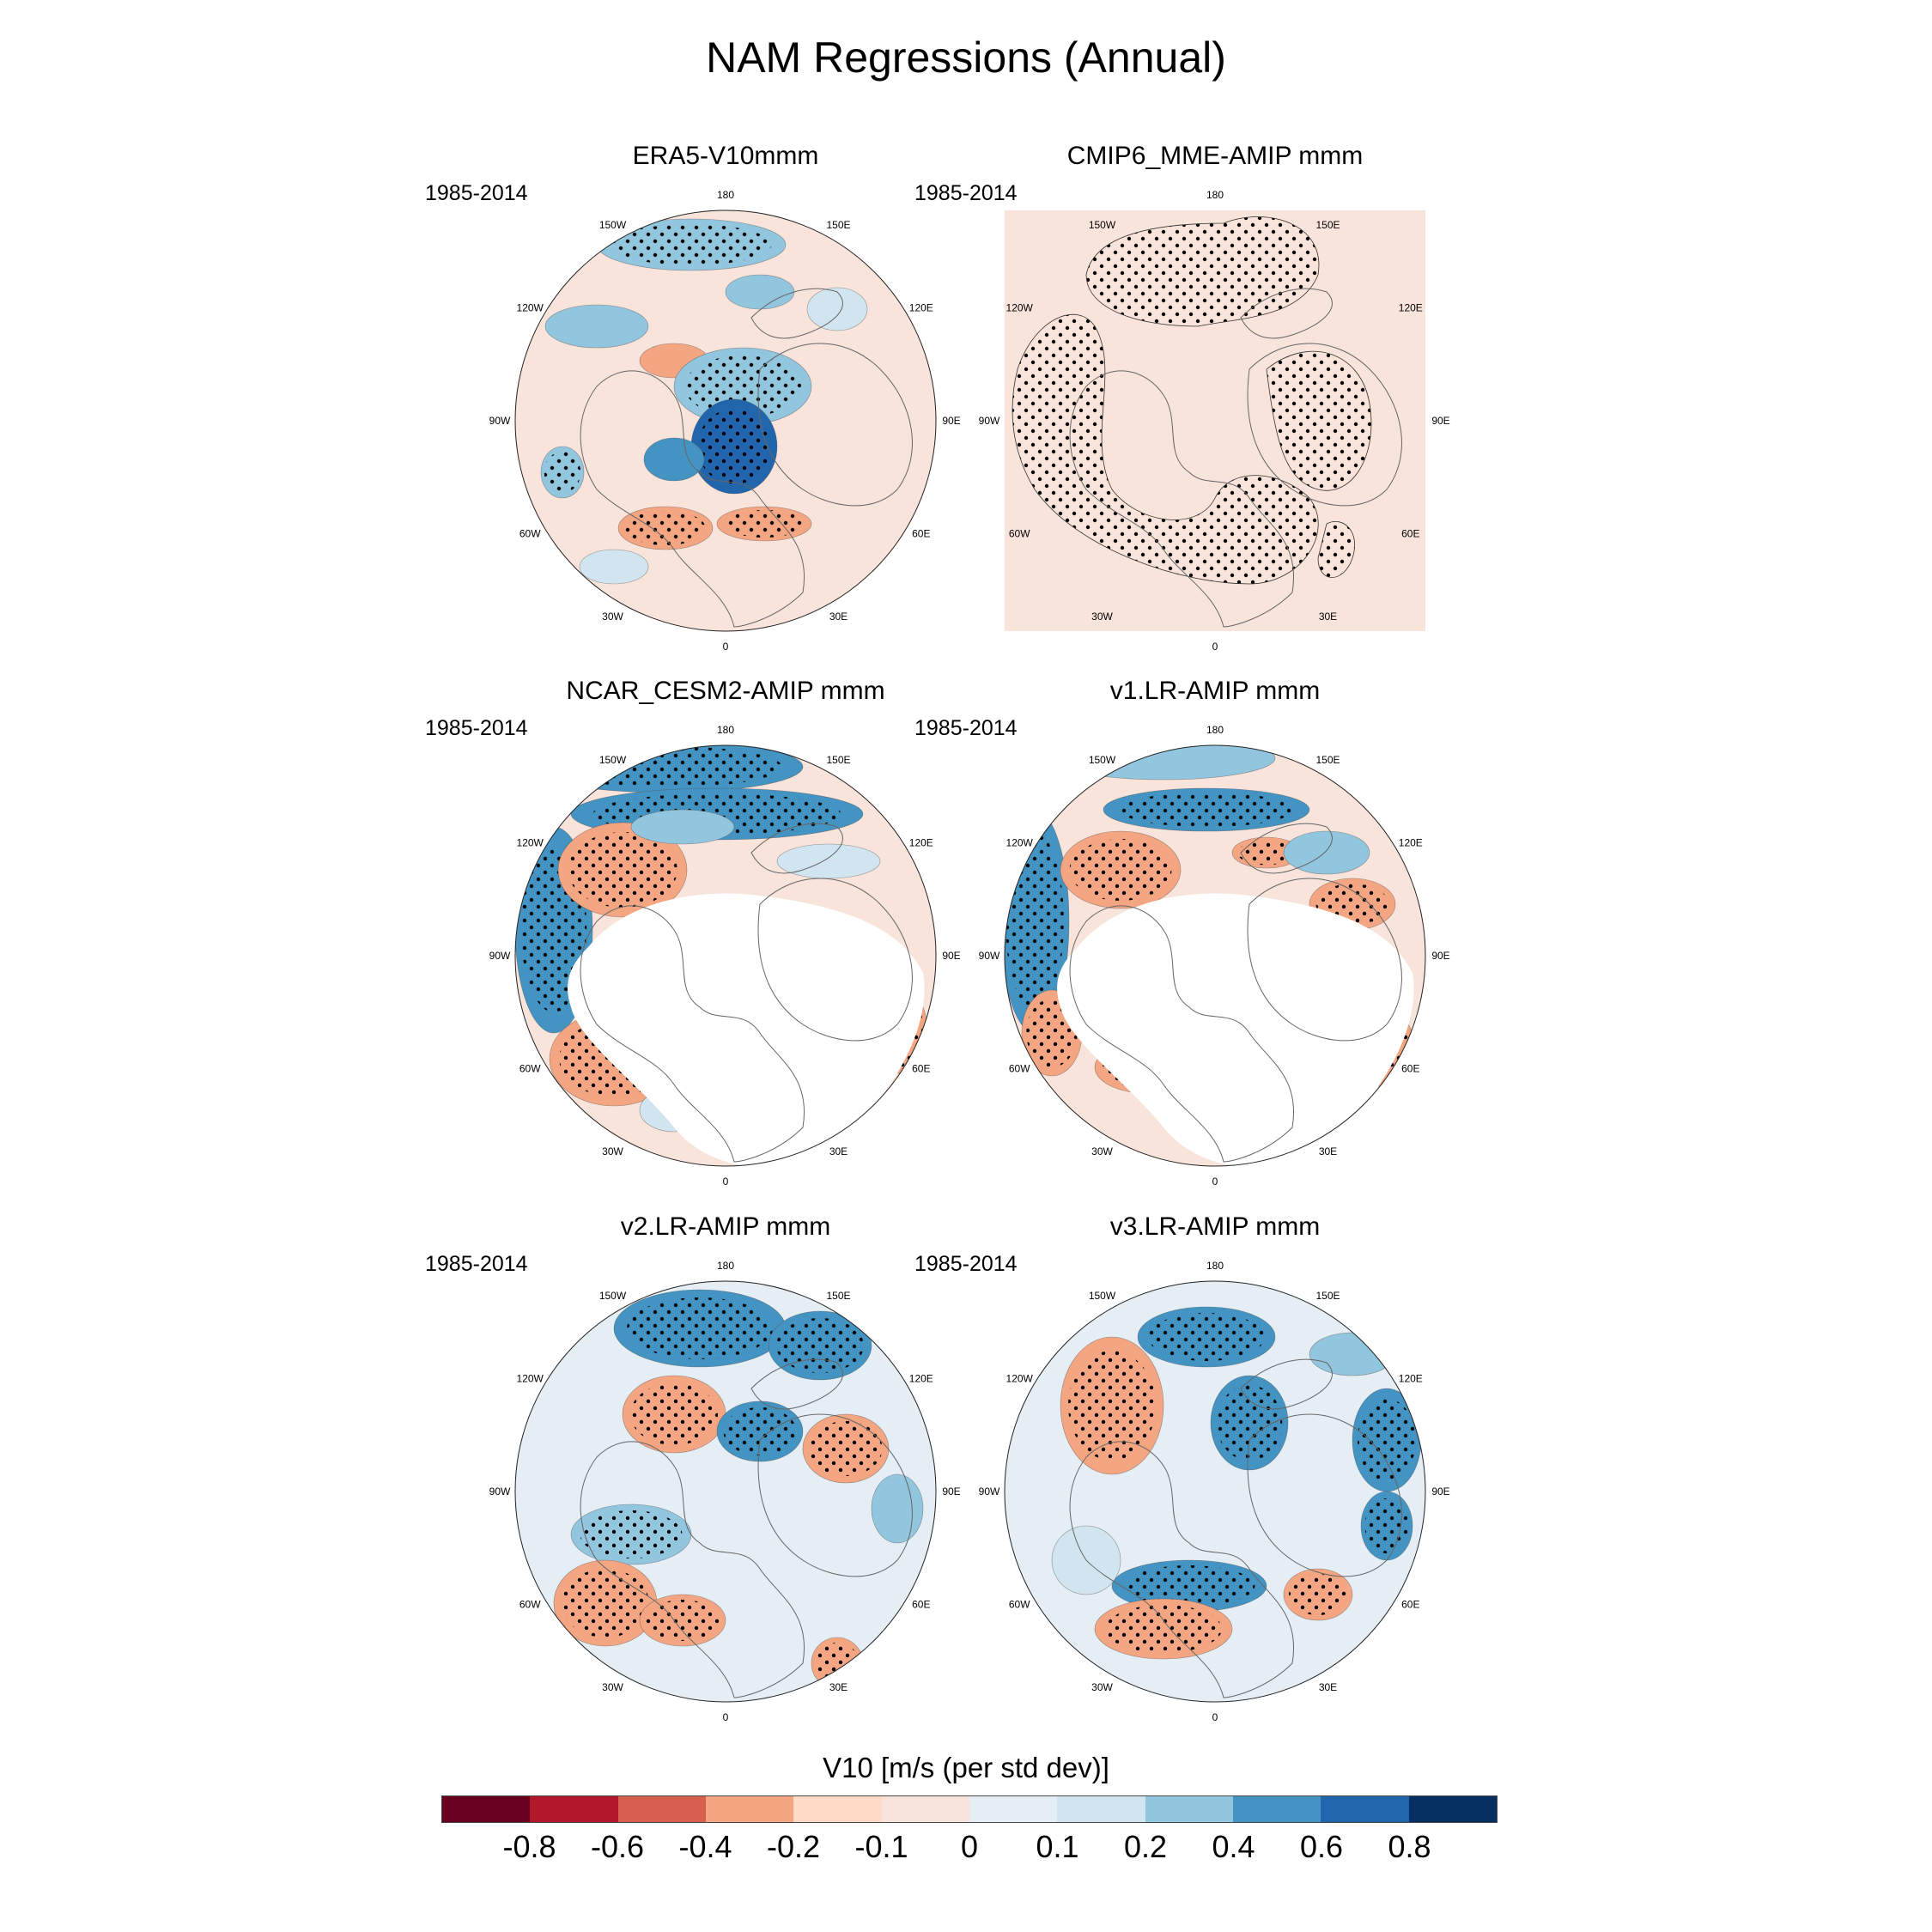 Image resolution: width=1932 pixels, height=1932 pixels. I want to click on colorbar-tick-label: 0.2, so click(1145, 1846).